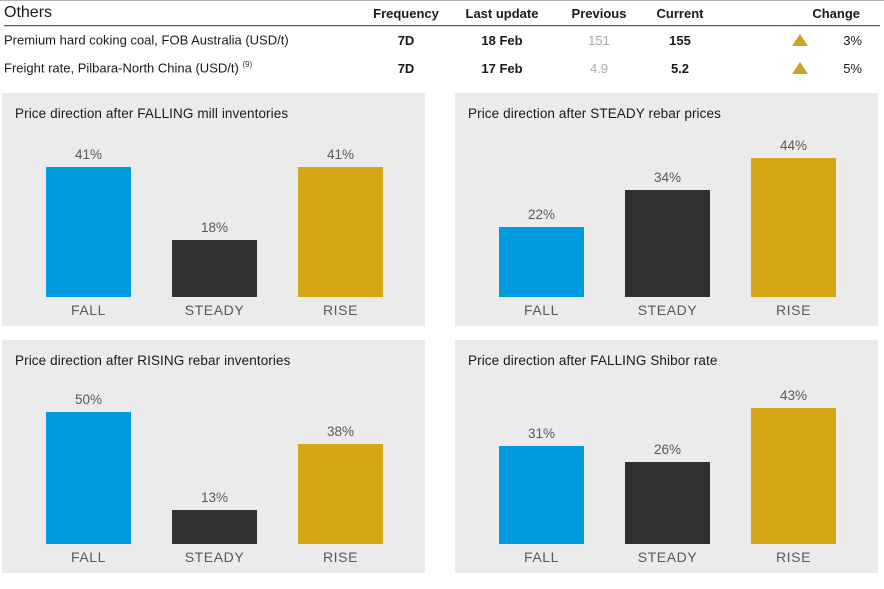 This screenshot has height=589, width=884. Describe the element at coordinates (88, 154) in the screenshot. I see `bar-value-label-fall: 41%` at that location.